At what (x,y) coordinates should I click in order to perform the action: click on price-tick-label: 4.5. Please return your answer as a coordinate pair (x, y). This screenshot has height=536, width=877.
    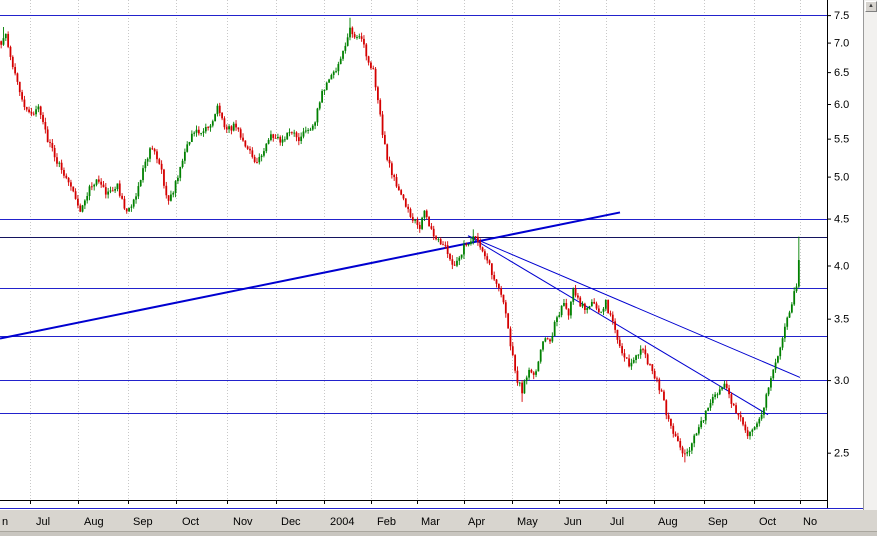
    Looking at the image, I should click on (841, 220).